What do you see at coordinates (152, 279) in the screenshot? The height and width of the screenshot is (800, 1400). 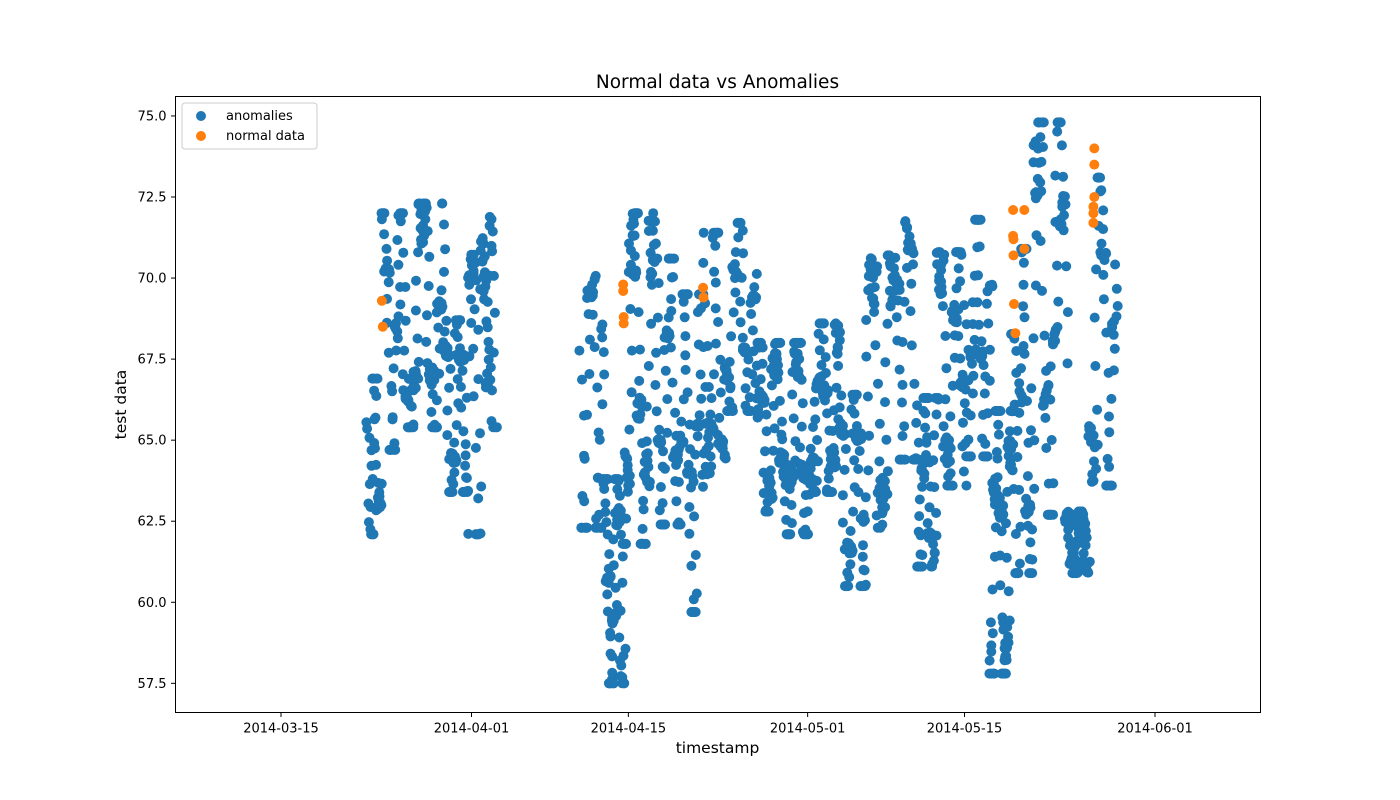 I see `y-tick-label: 70.0` at bounding box center [152, 279].